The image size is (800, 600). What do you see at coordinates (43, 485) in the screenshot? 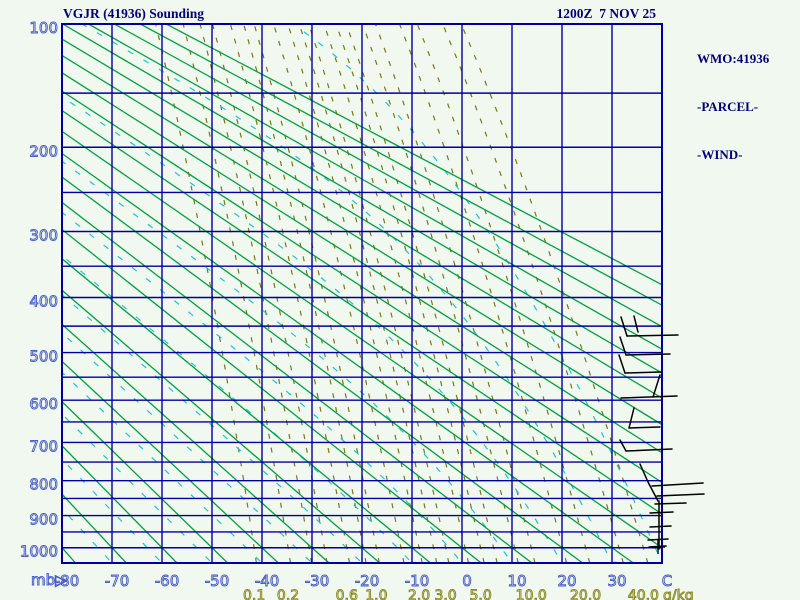
I see `svg-text: 800` at bounding box center [43, 485].